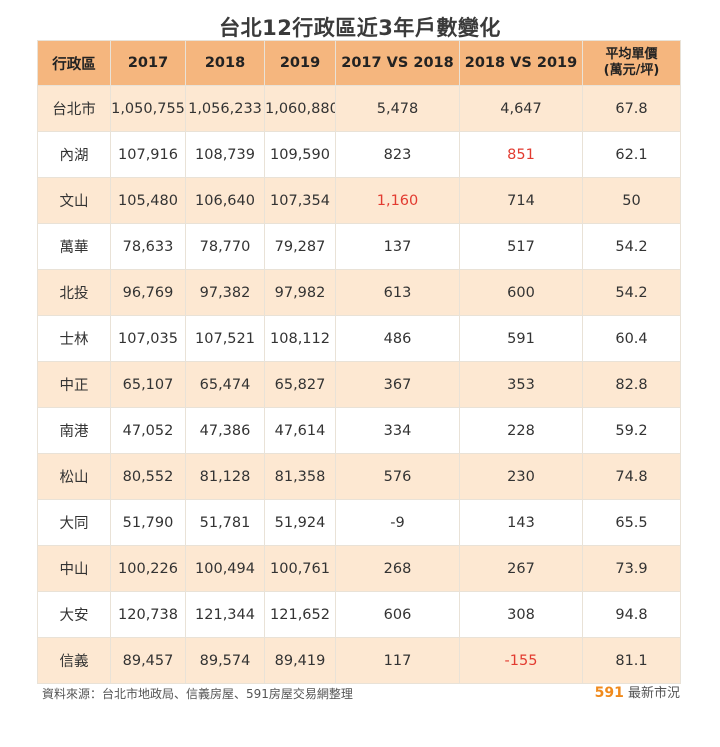 This screenshot has height=747, width=720. What do you see at coordinates (74, 522) in the screenshot?
I see `district-cell: 大同` at bounding box center [74, 522].